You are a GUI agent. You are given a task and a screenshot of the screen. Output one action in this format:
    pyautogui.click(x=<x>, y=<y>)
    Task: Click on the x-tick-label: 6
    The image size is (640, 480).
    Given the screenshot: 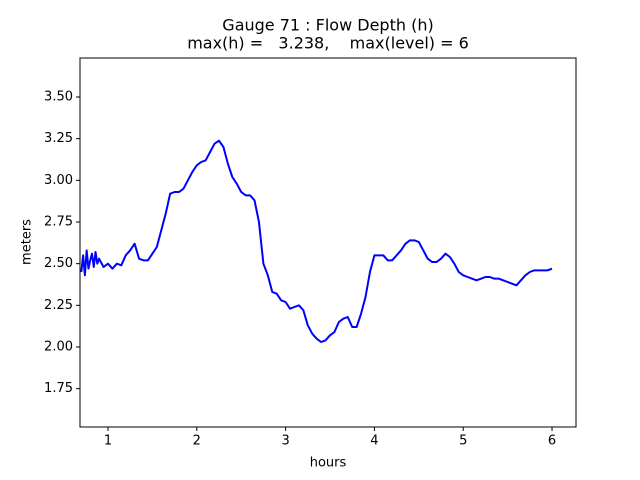 What is the action you would take?
    pyautogui.click(x=552, y=441)
    